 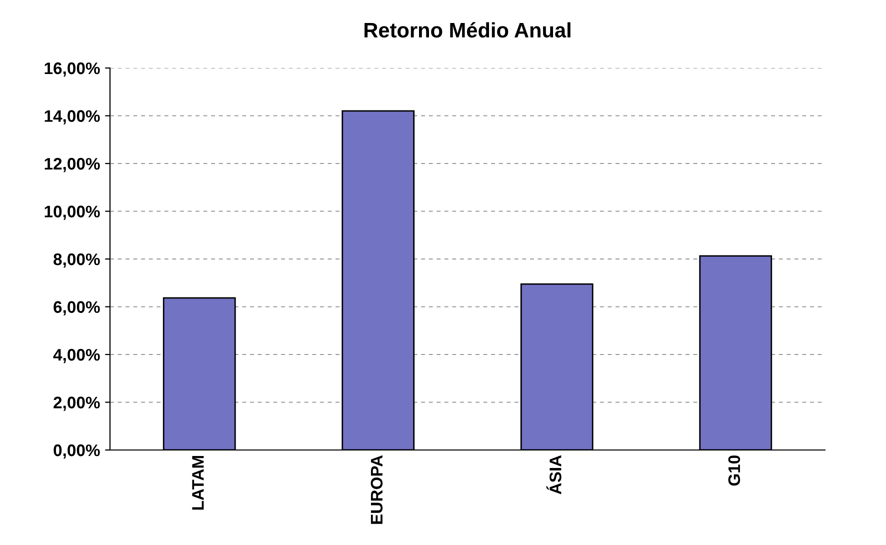 I want to click on y-tick-label: 12,00%, so click(x=72, y=165).